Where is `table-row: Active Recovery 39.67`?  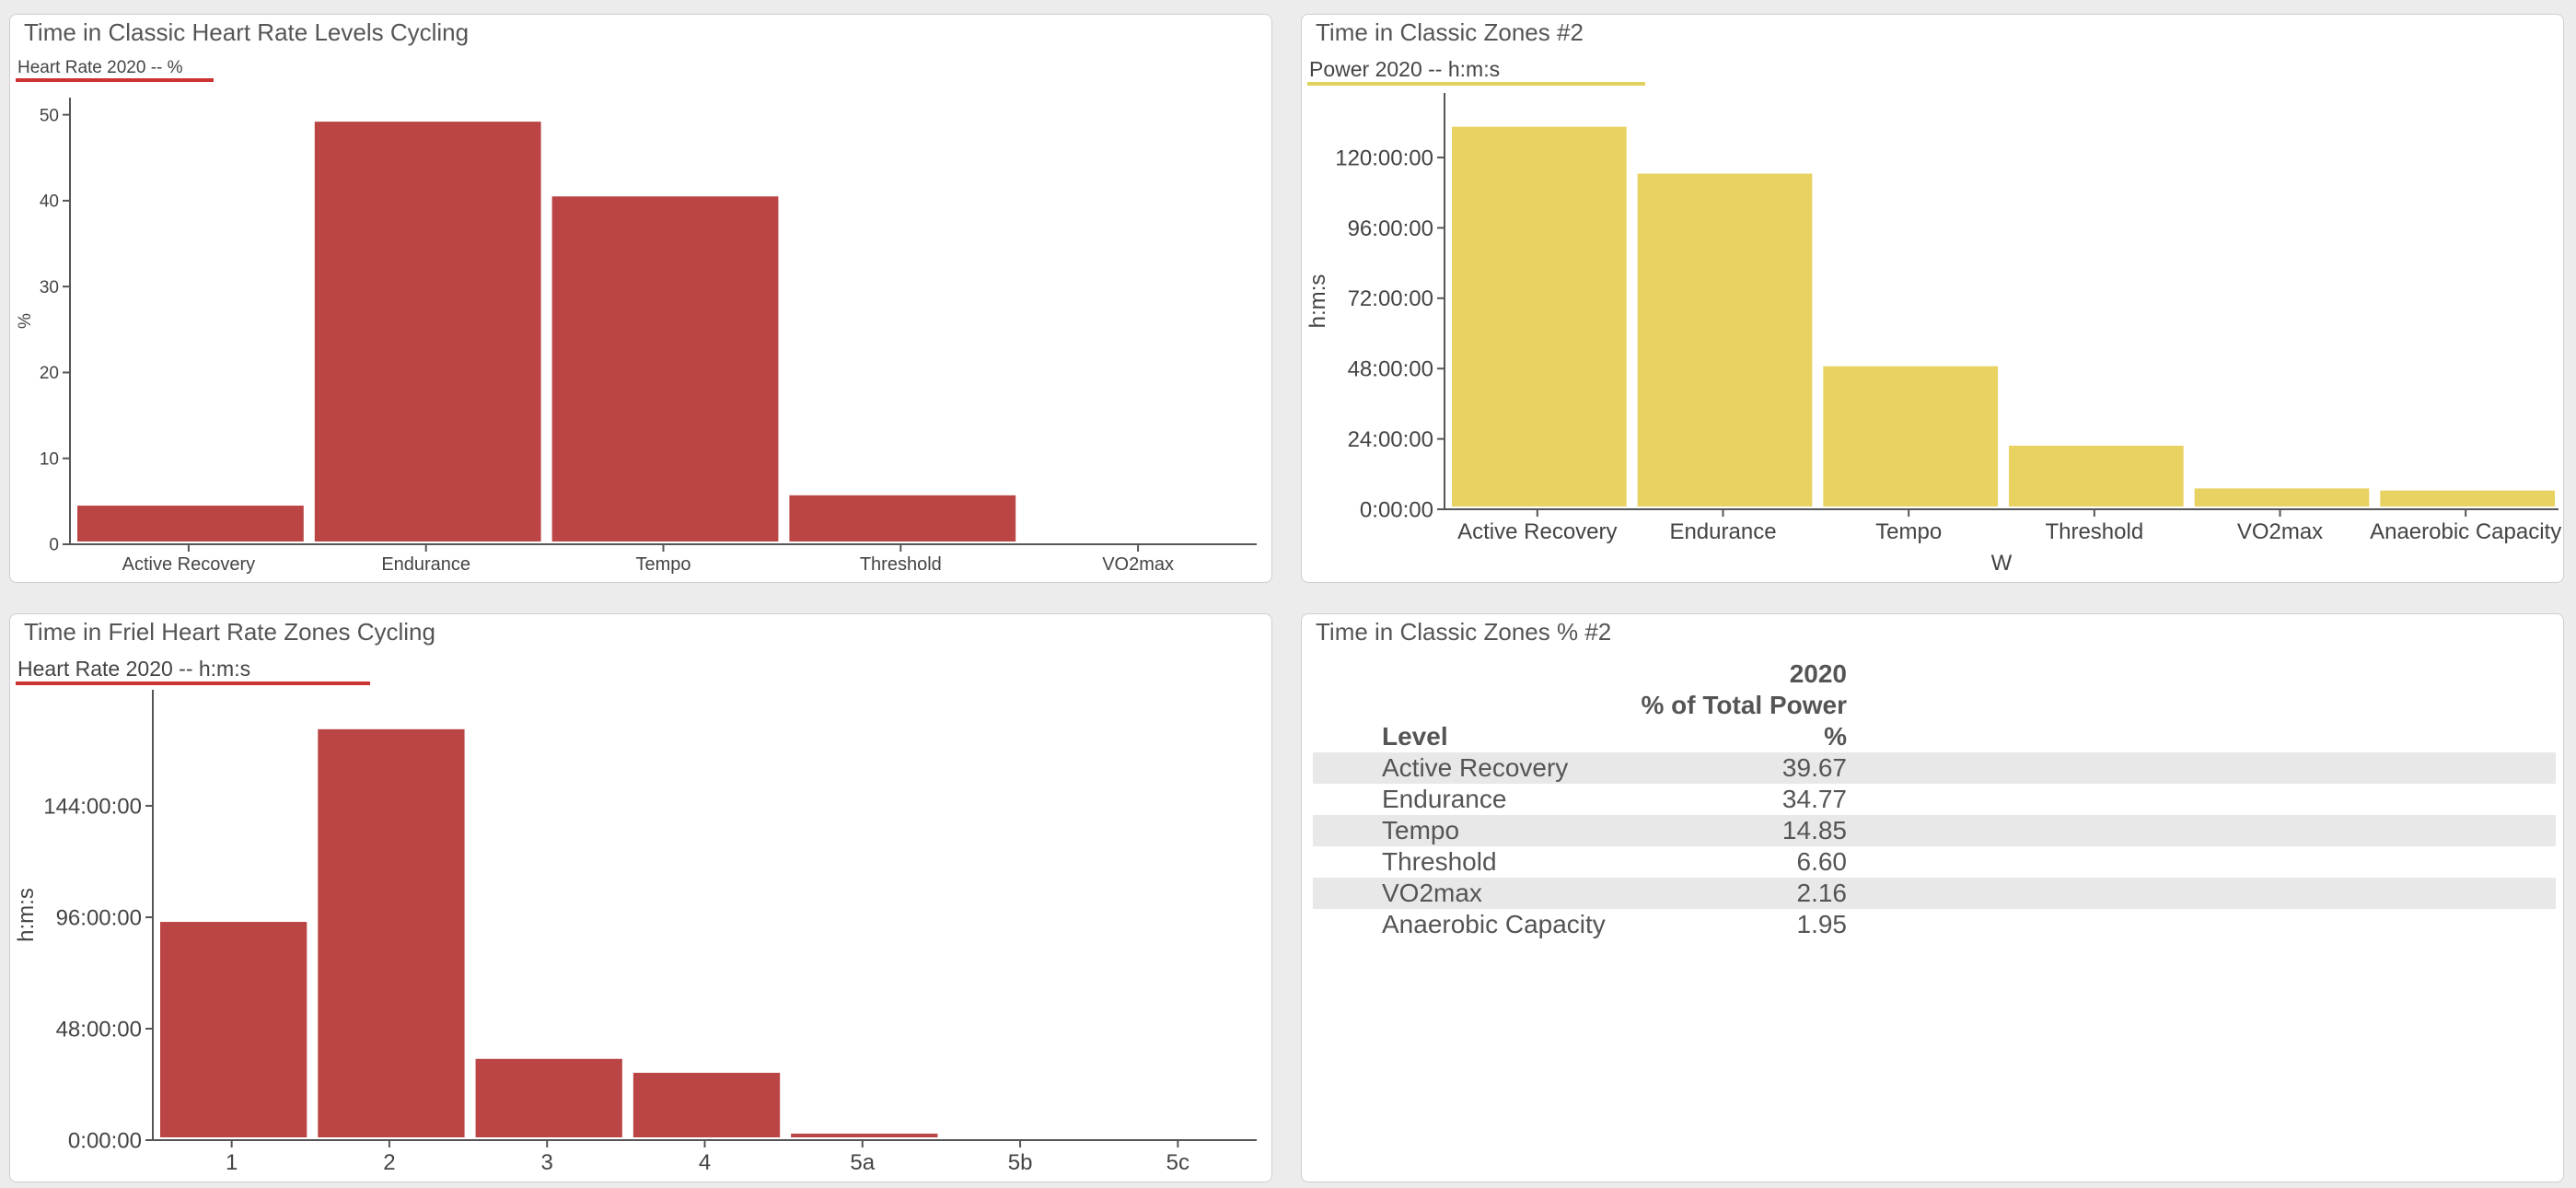
table-row: Active Recovery 39.67 is located at coordinates (1934, 768).